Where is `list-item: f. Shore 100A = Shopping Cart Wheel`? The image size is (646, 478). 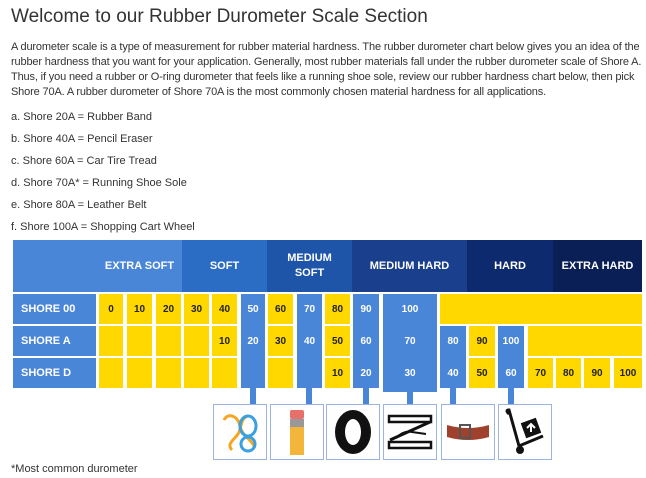 list-item: f. Shore 100A = Shopping Cart Wheel is located at coordinates (103, 227).